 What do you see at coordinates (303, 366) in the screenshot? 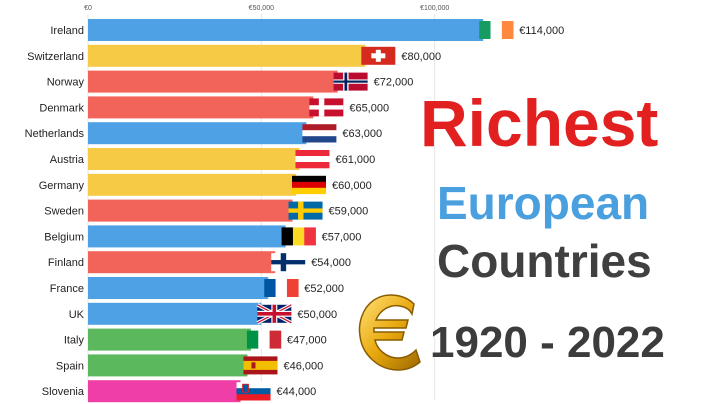
I see `value-label: €46,000` at bounding box center [303, 366].